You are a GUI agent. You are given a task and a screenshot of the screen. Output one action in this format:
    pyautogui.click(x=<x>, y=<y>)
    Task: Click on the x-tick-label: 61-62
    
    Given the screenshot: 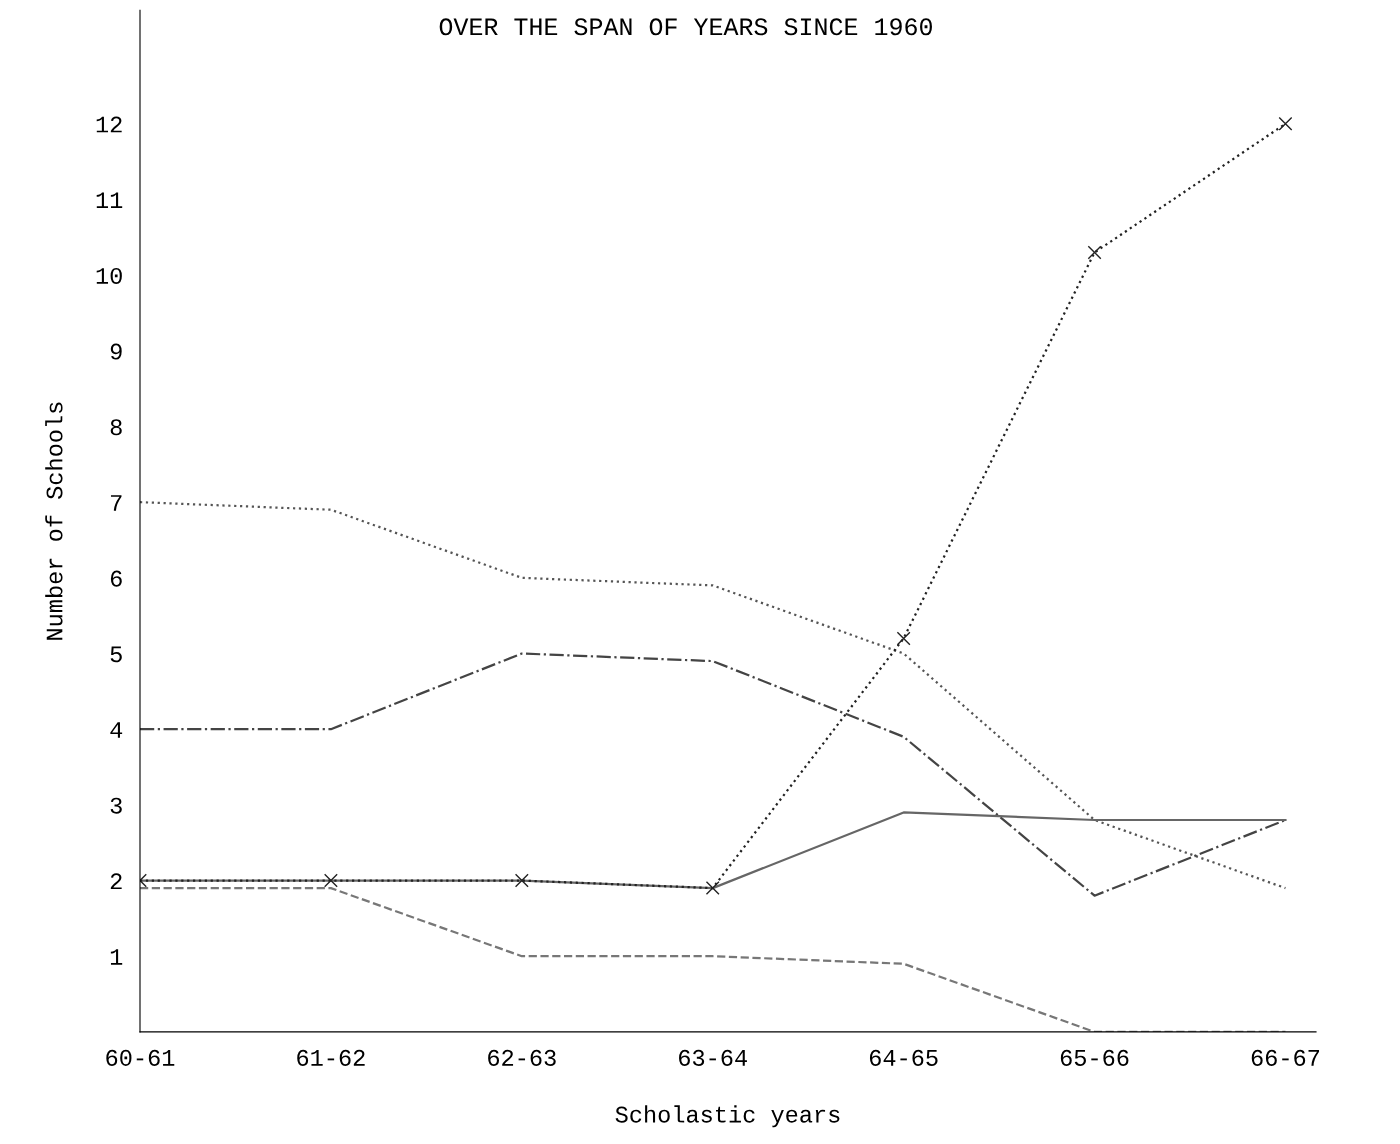 What is the action you would take?
    pyautogui.click(x=331, y=1057)
    